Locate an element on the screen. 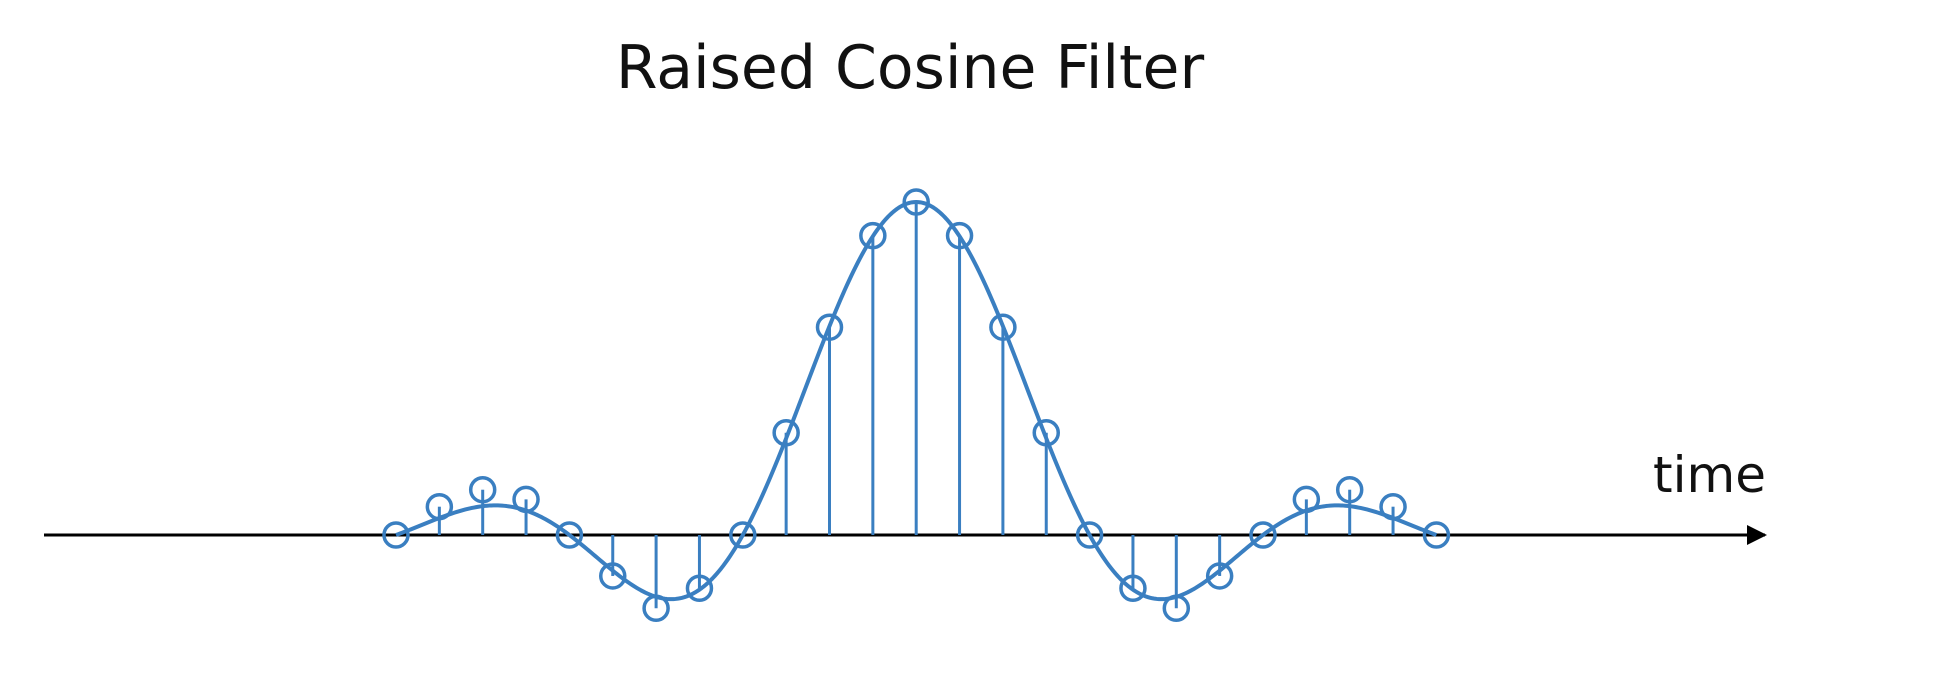 This screenshot has width=1942, height=696. x-axis-label: time is located at coordinates (1709, 475).